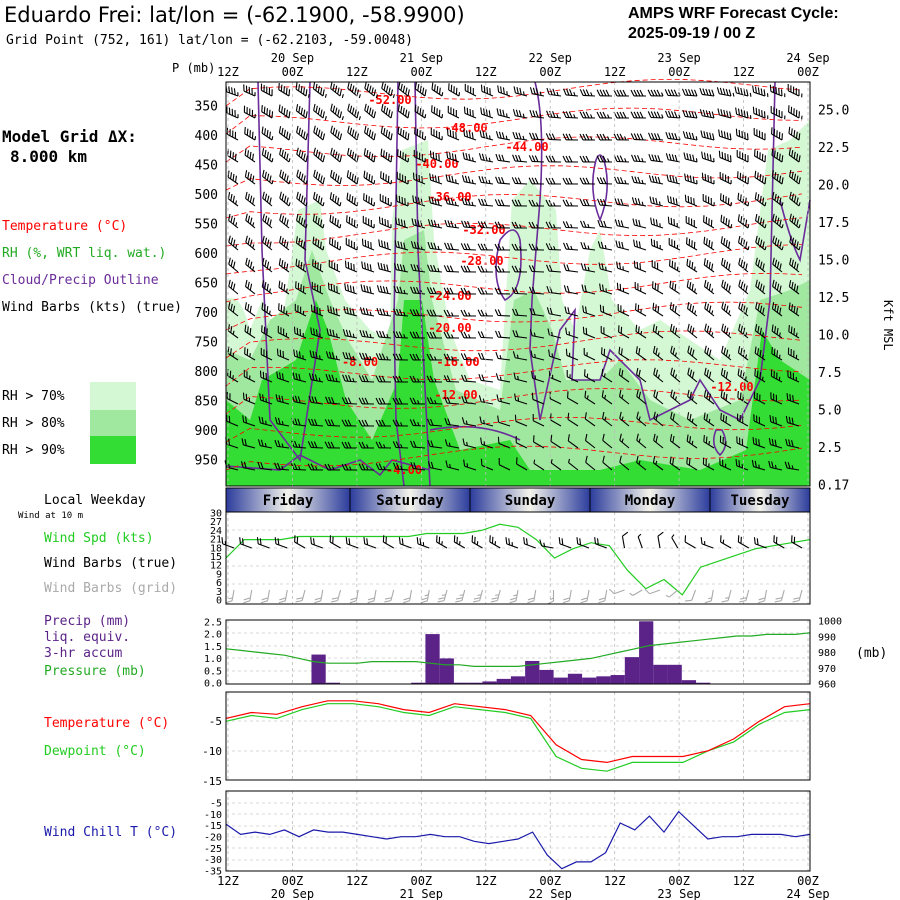 The width and height of the screenshot is (900, 900). What do you see at coordinates (827, 685) in the screenshot?
I see `pressure-tick: 960` at bounding box center [827, 685].